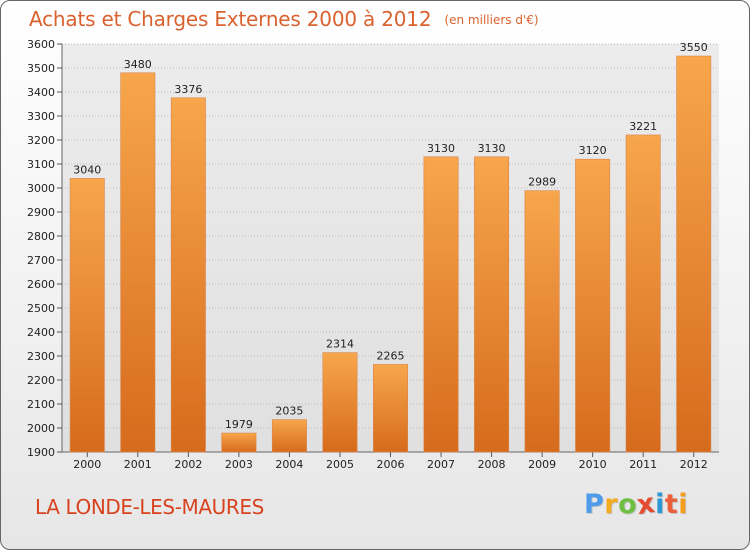 This screenshot has height=550, width=750. I want to click on y-tick-label: 2300, so click(41, 356).